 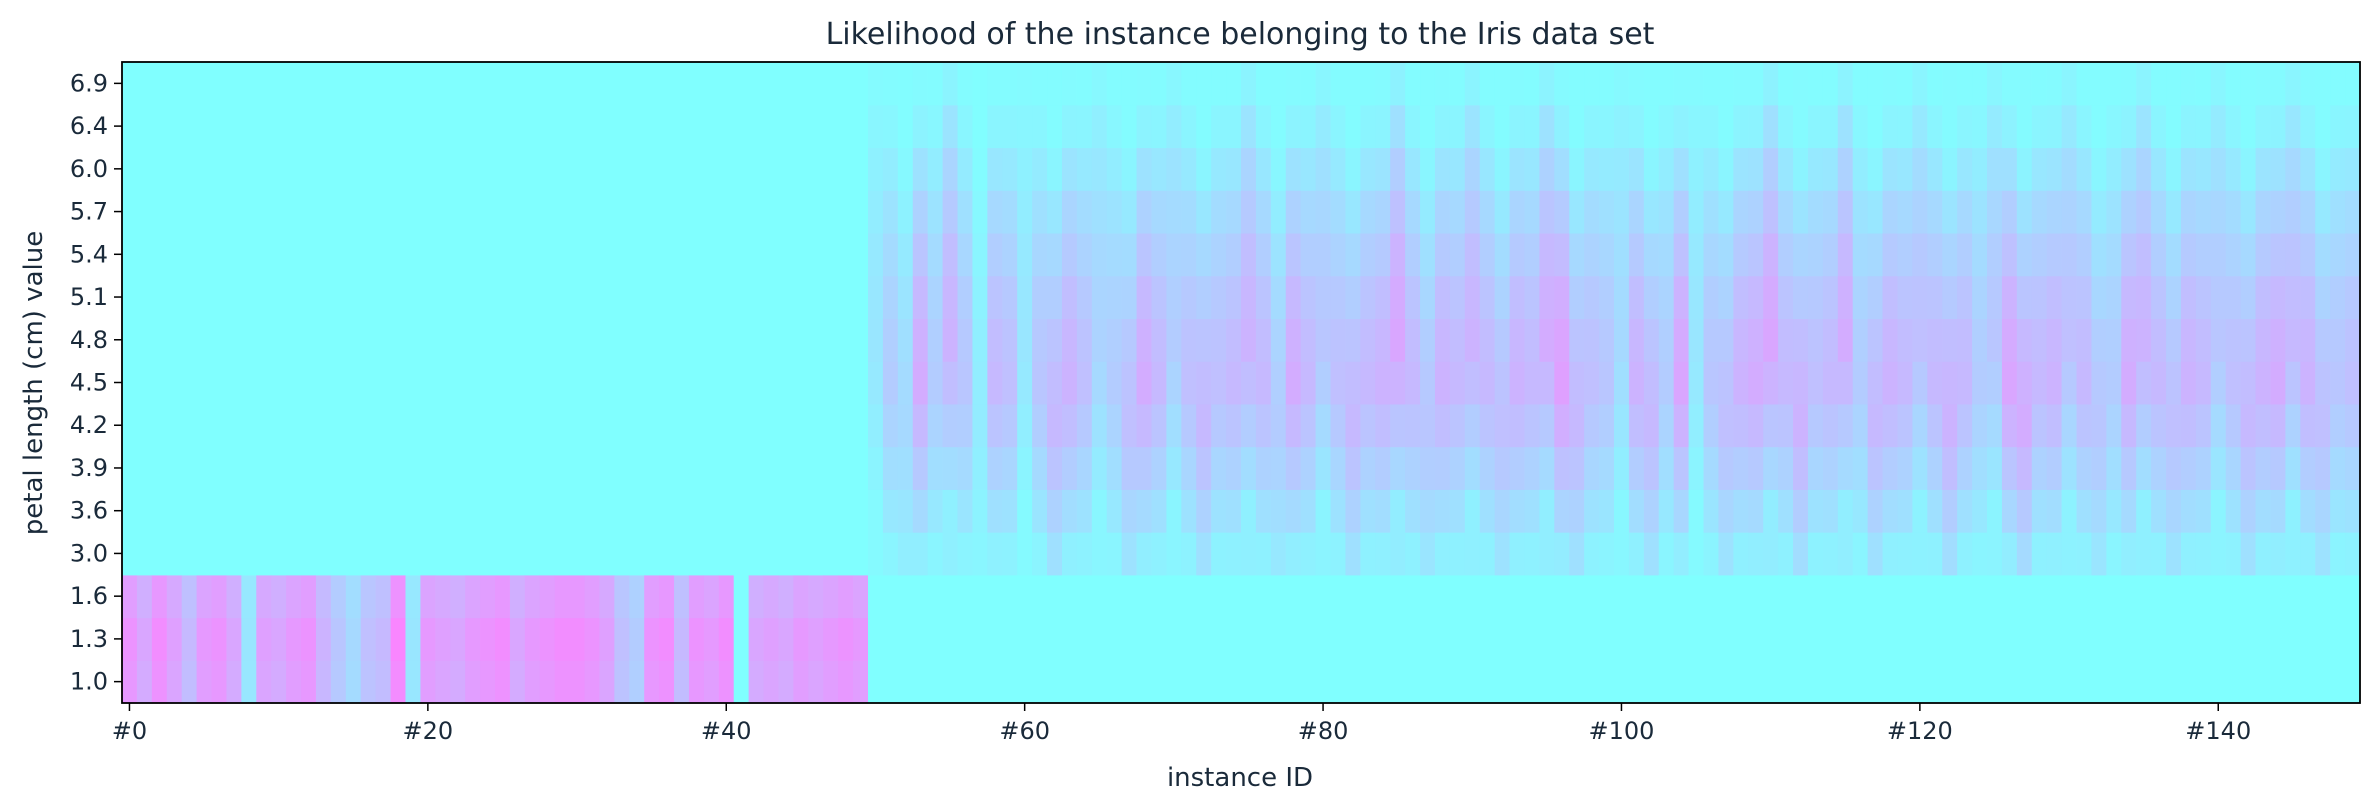 What do you see at coordinates (89, 383) in the screenshot?
I see `y-tick-label: 4.5` at bounding box center [89, 383].